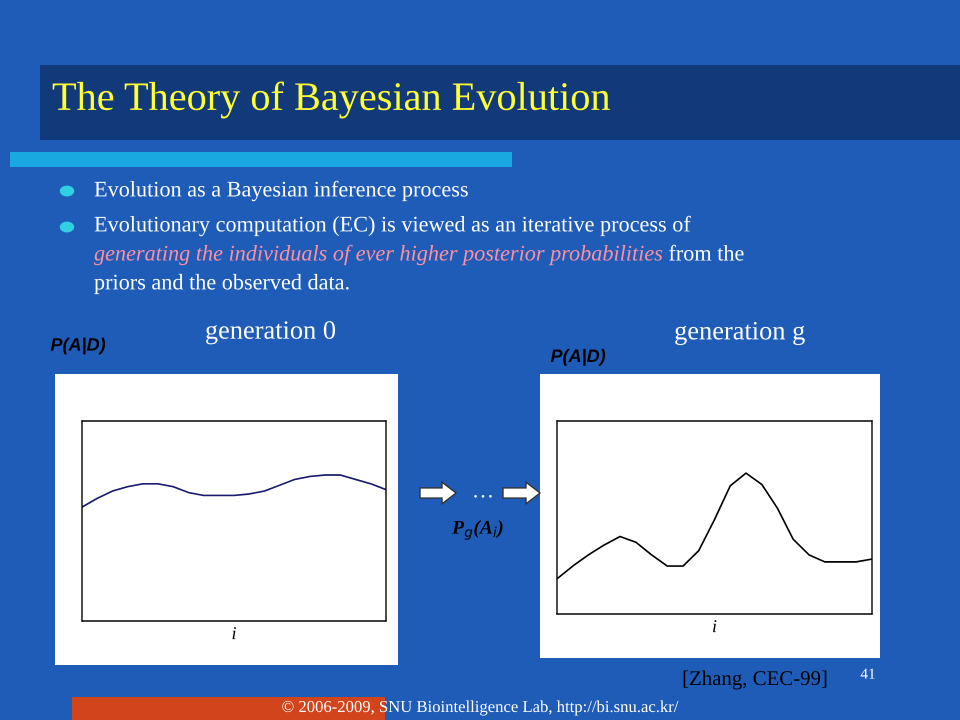  What do you see at coordinates (867, 673) in the screenshot?
I see `text: 41` at bounding box center [867, 673].